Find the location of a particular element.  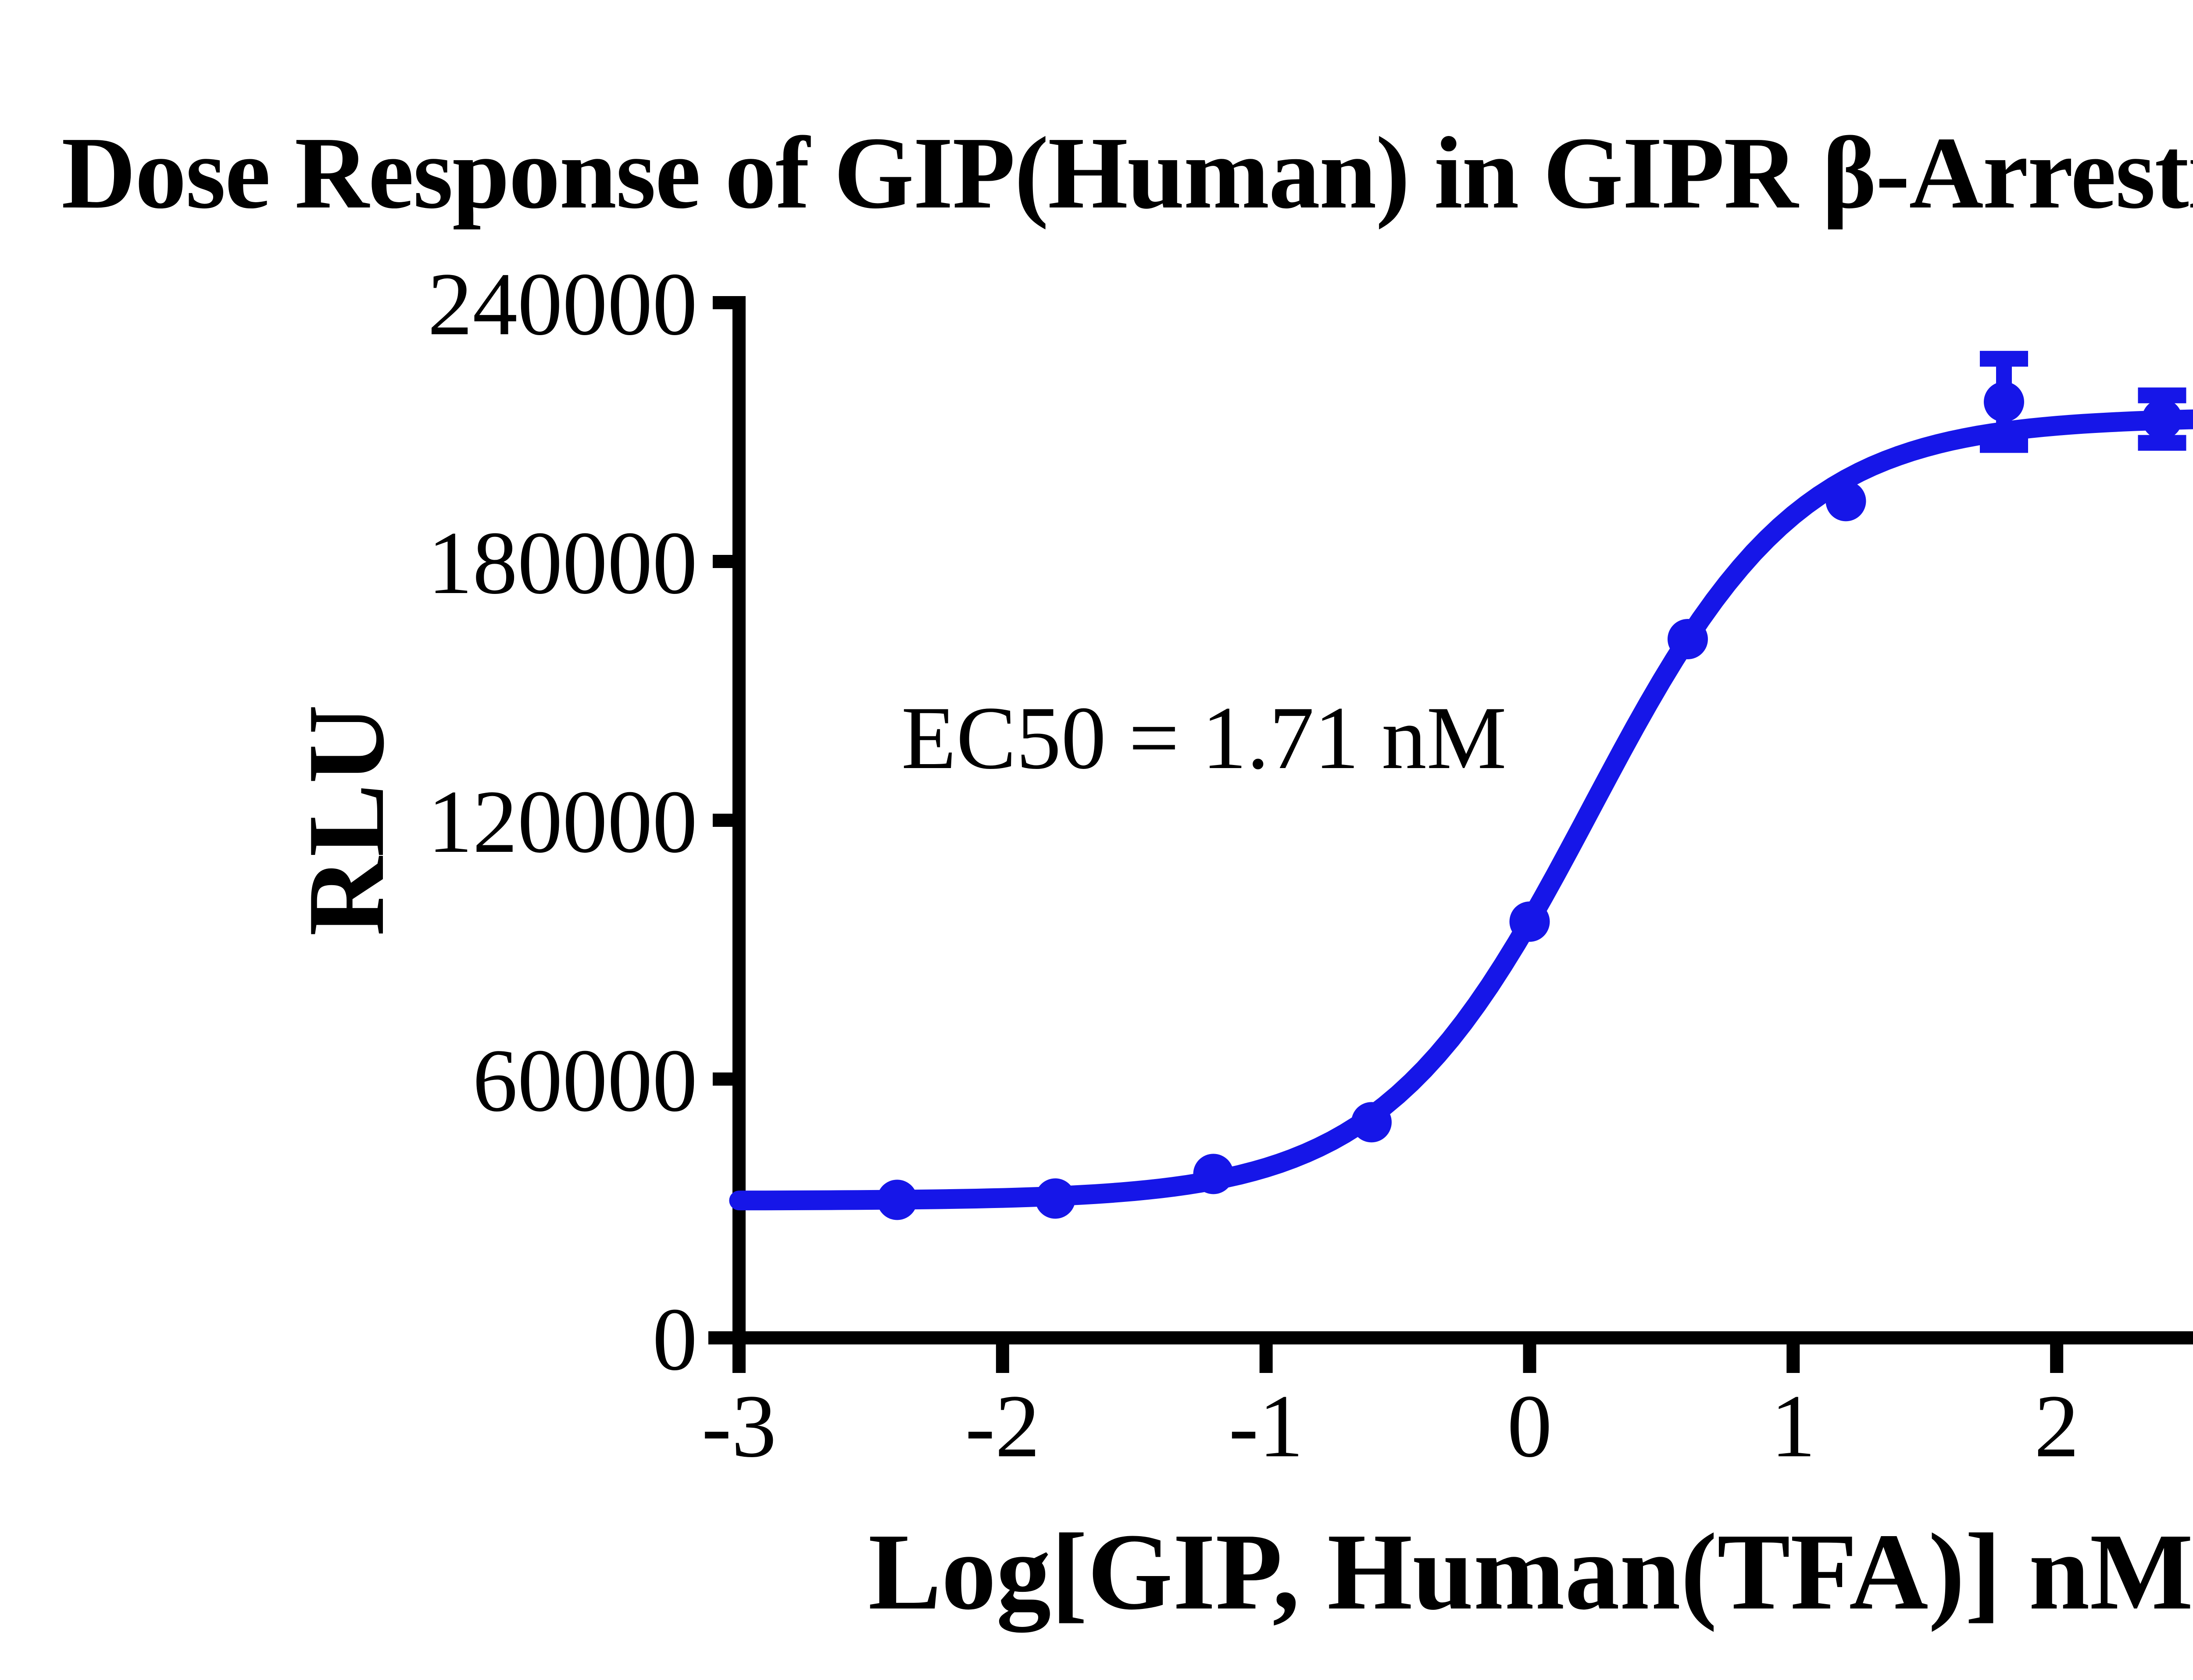

x-axis-title: Log[GIP, Human(TFA)] nM is located at coordinates (1530, 1572).